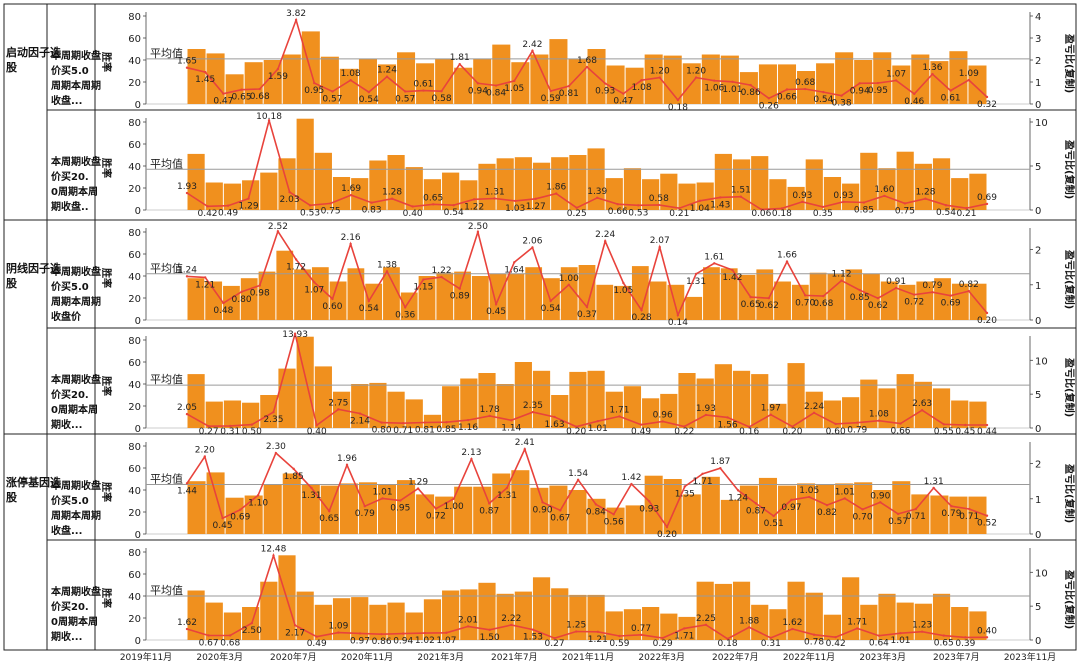 This screenshot has height=668, width=1080. Describe the element at coordinates (660, 72) in the screenshot. I see `line-value-label: 1.20` at that location.